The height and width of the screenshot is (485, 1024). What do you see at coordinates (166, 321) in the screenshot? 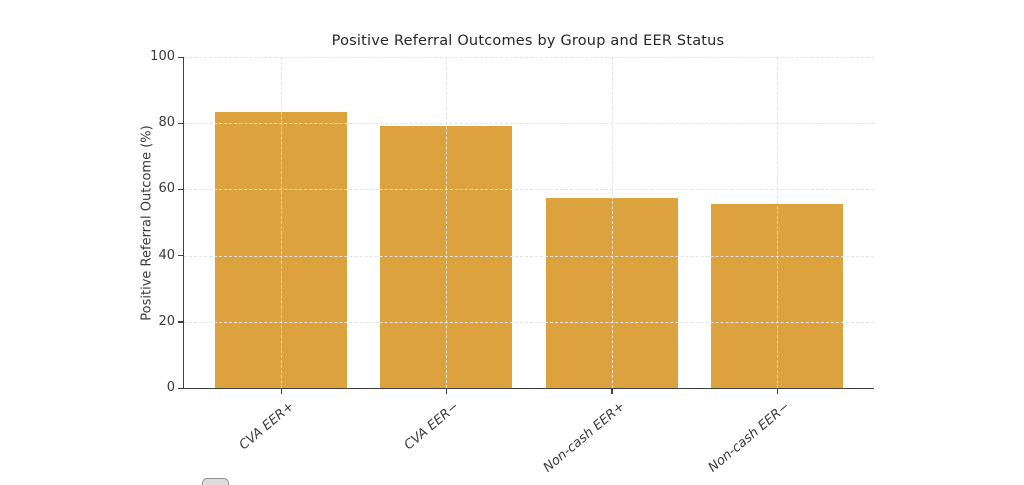
I see `y-tick-label: 20` at bounding box center [166, 321].